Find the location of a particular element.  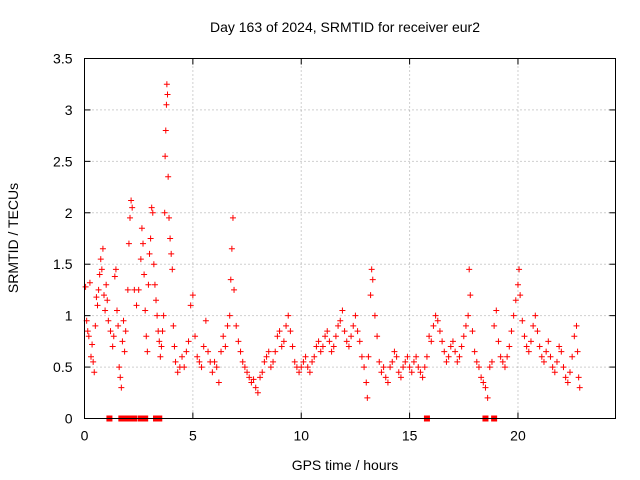

x-tick-label: 5 is located at coordinates (193, 436).